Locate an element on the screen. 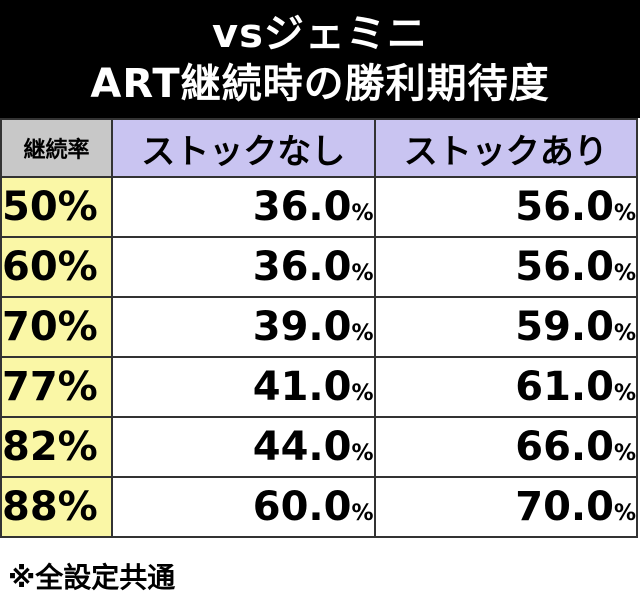 This screenshot has height=602, width=640. no-stock-cell: 39.0% is located at coordinates (243, 327).